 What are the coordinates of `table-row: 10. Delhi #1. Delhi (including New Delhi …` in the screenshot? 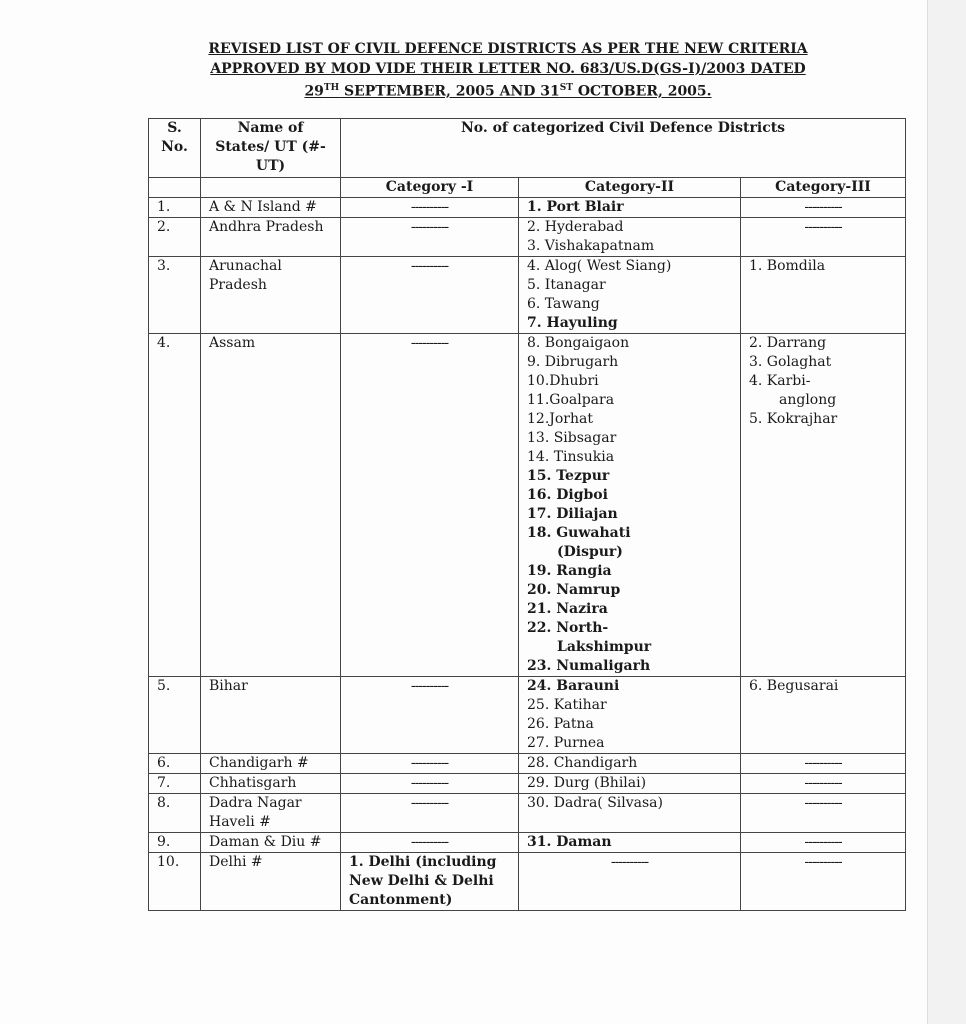 It's located at (527, 881).